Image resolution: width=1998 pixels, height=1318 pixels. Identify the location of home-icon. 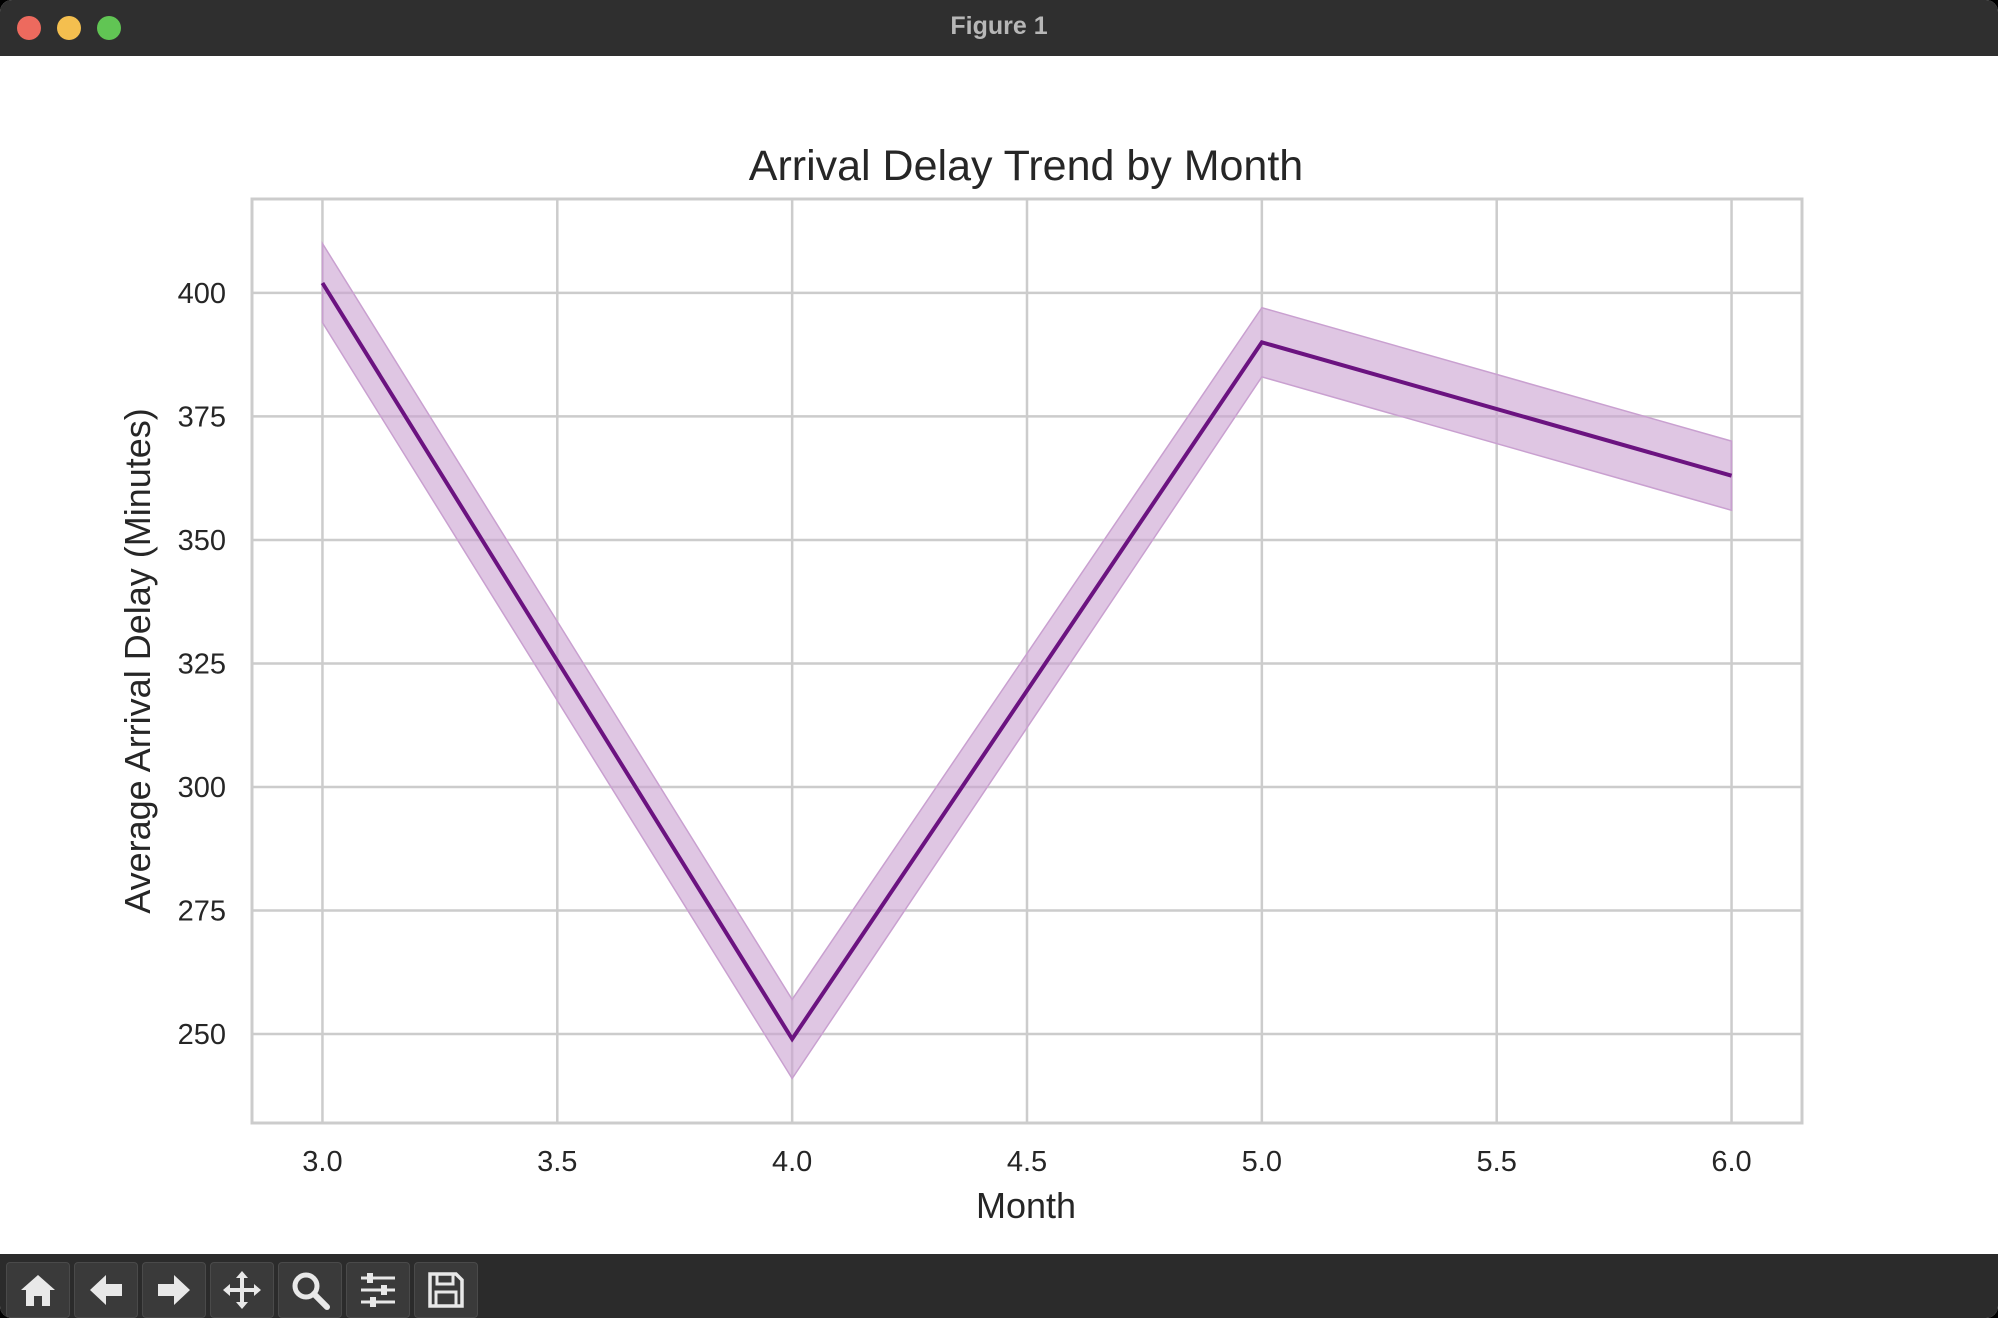
(38, 1290).